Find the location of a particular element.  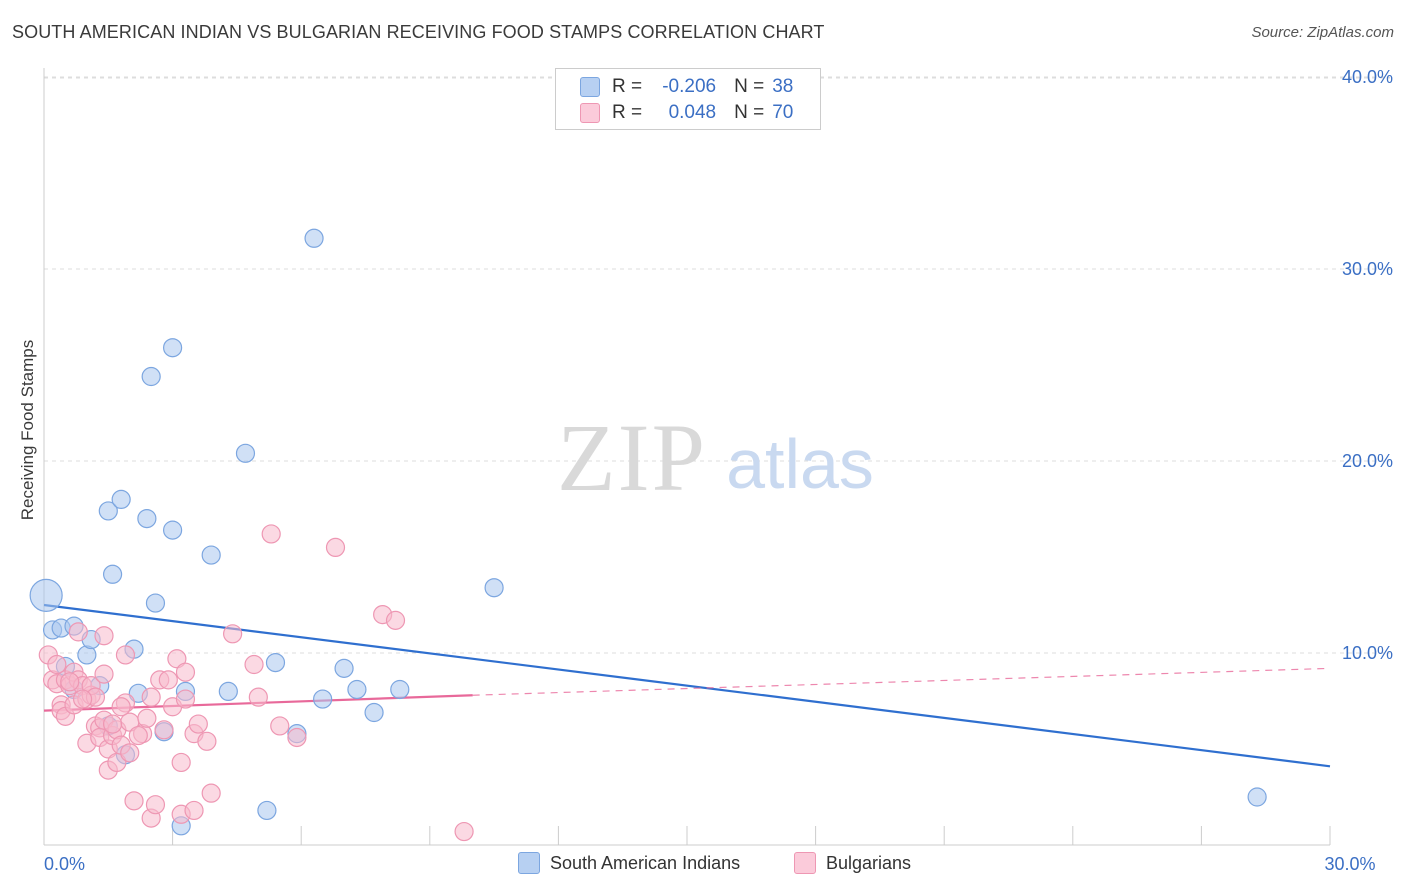

legend-row-blue: R = -0.206 N = 38 is located at coordinates (686, 87).